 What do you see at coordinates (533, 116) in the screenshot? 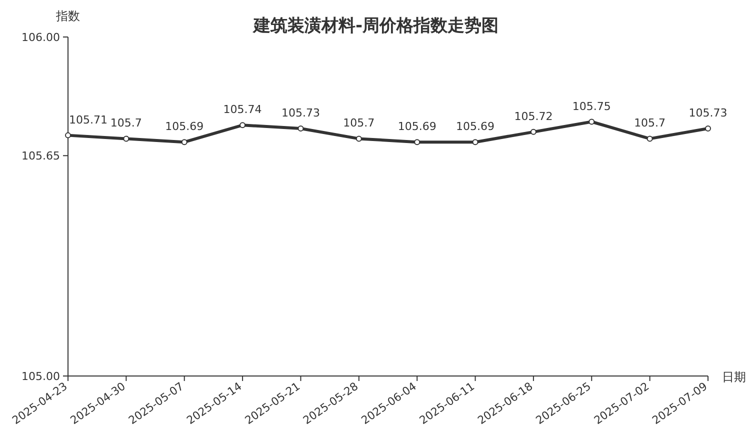
I see `data-label: 105.72` at bounding box center [533, 116].